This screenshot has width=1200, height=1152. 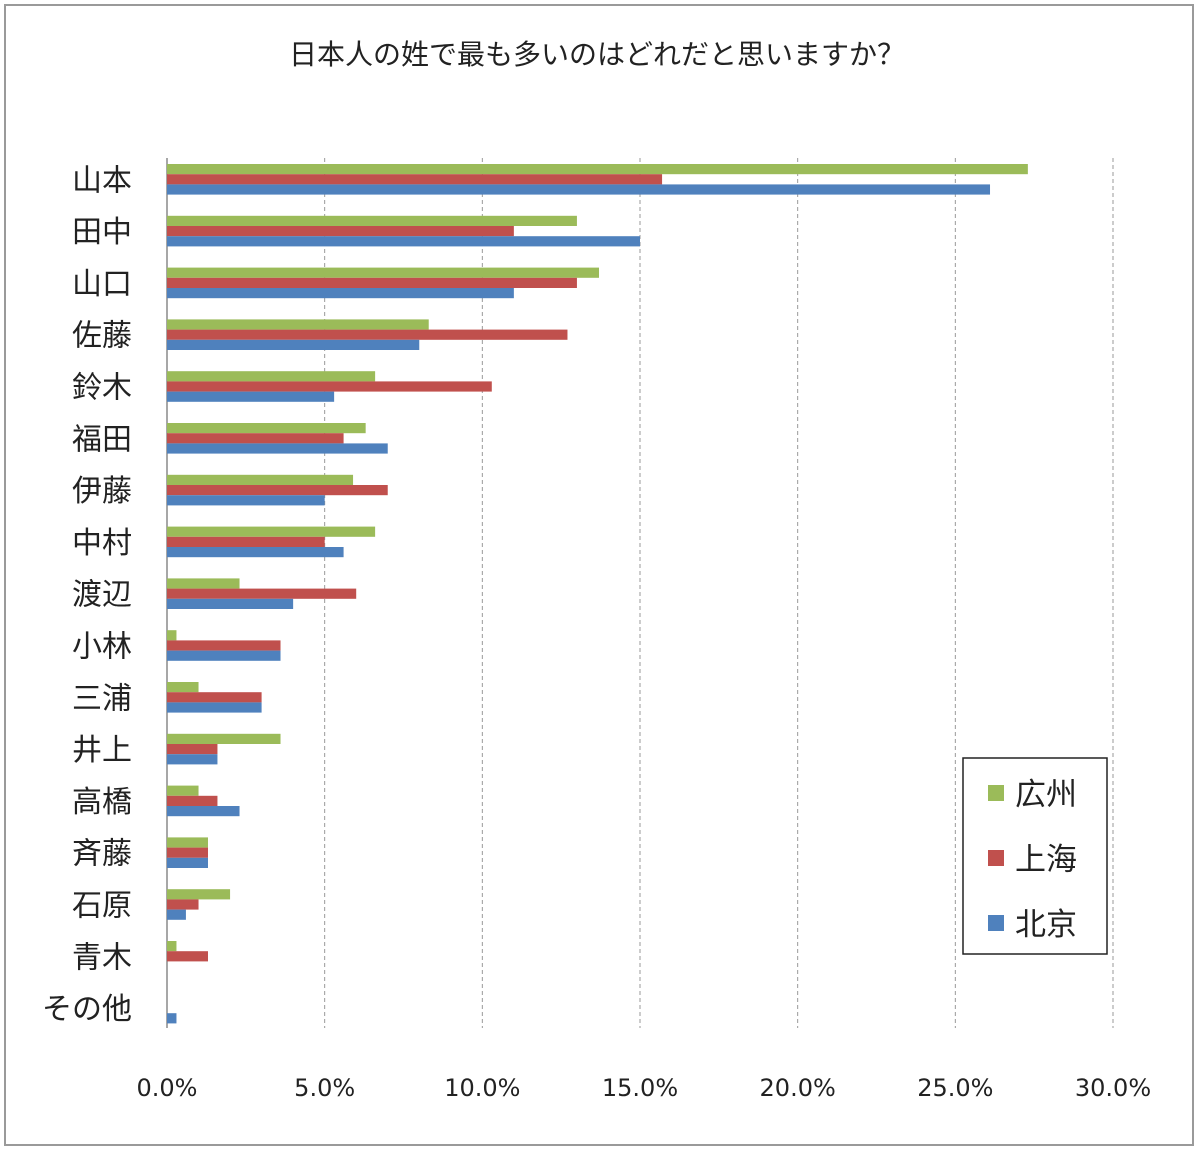 What do you see at coordinates (102, 647) in the screenshot?
I see `category-label: 小林` at bounding box center [102, 647].